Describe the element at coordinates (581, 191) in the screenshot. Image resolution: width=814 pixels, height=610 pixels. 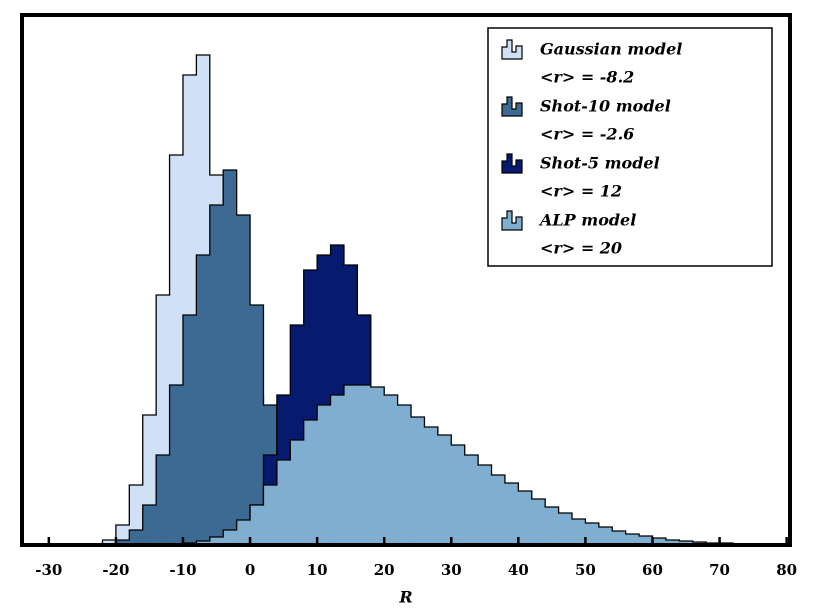
I see `legend-mean: <r> = 12` at that location.